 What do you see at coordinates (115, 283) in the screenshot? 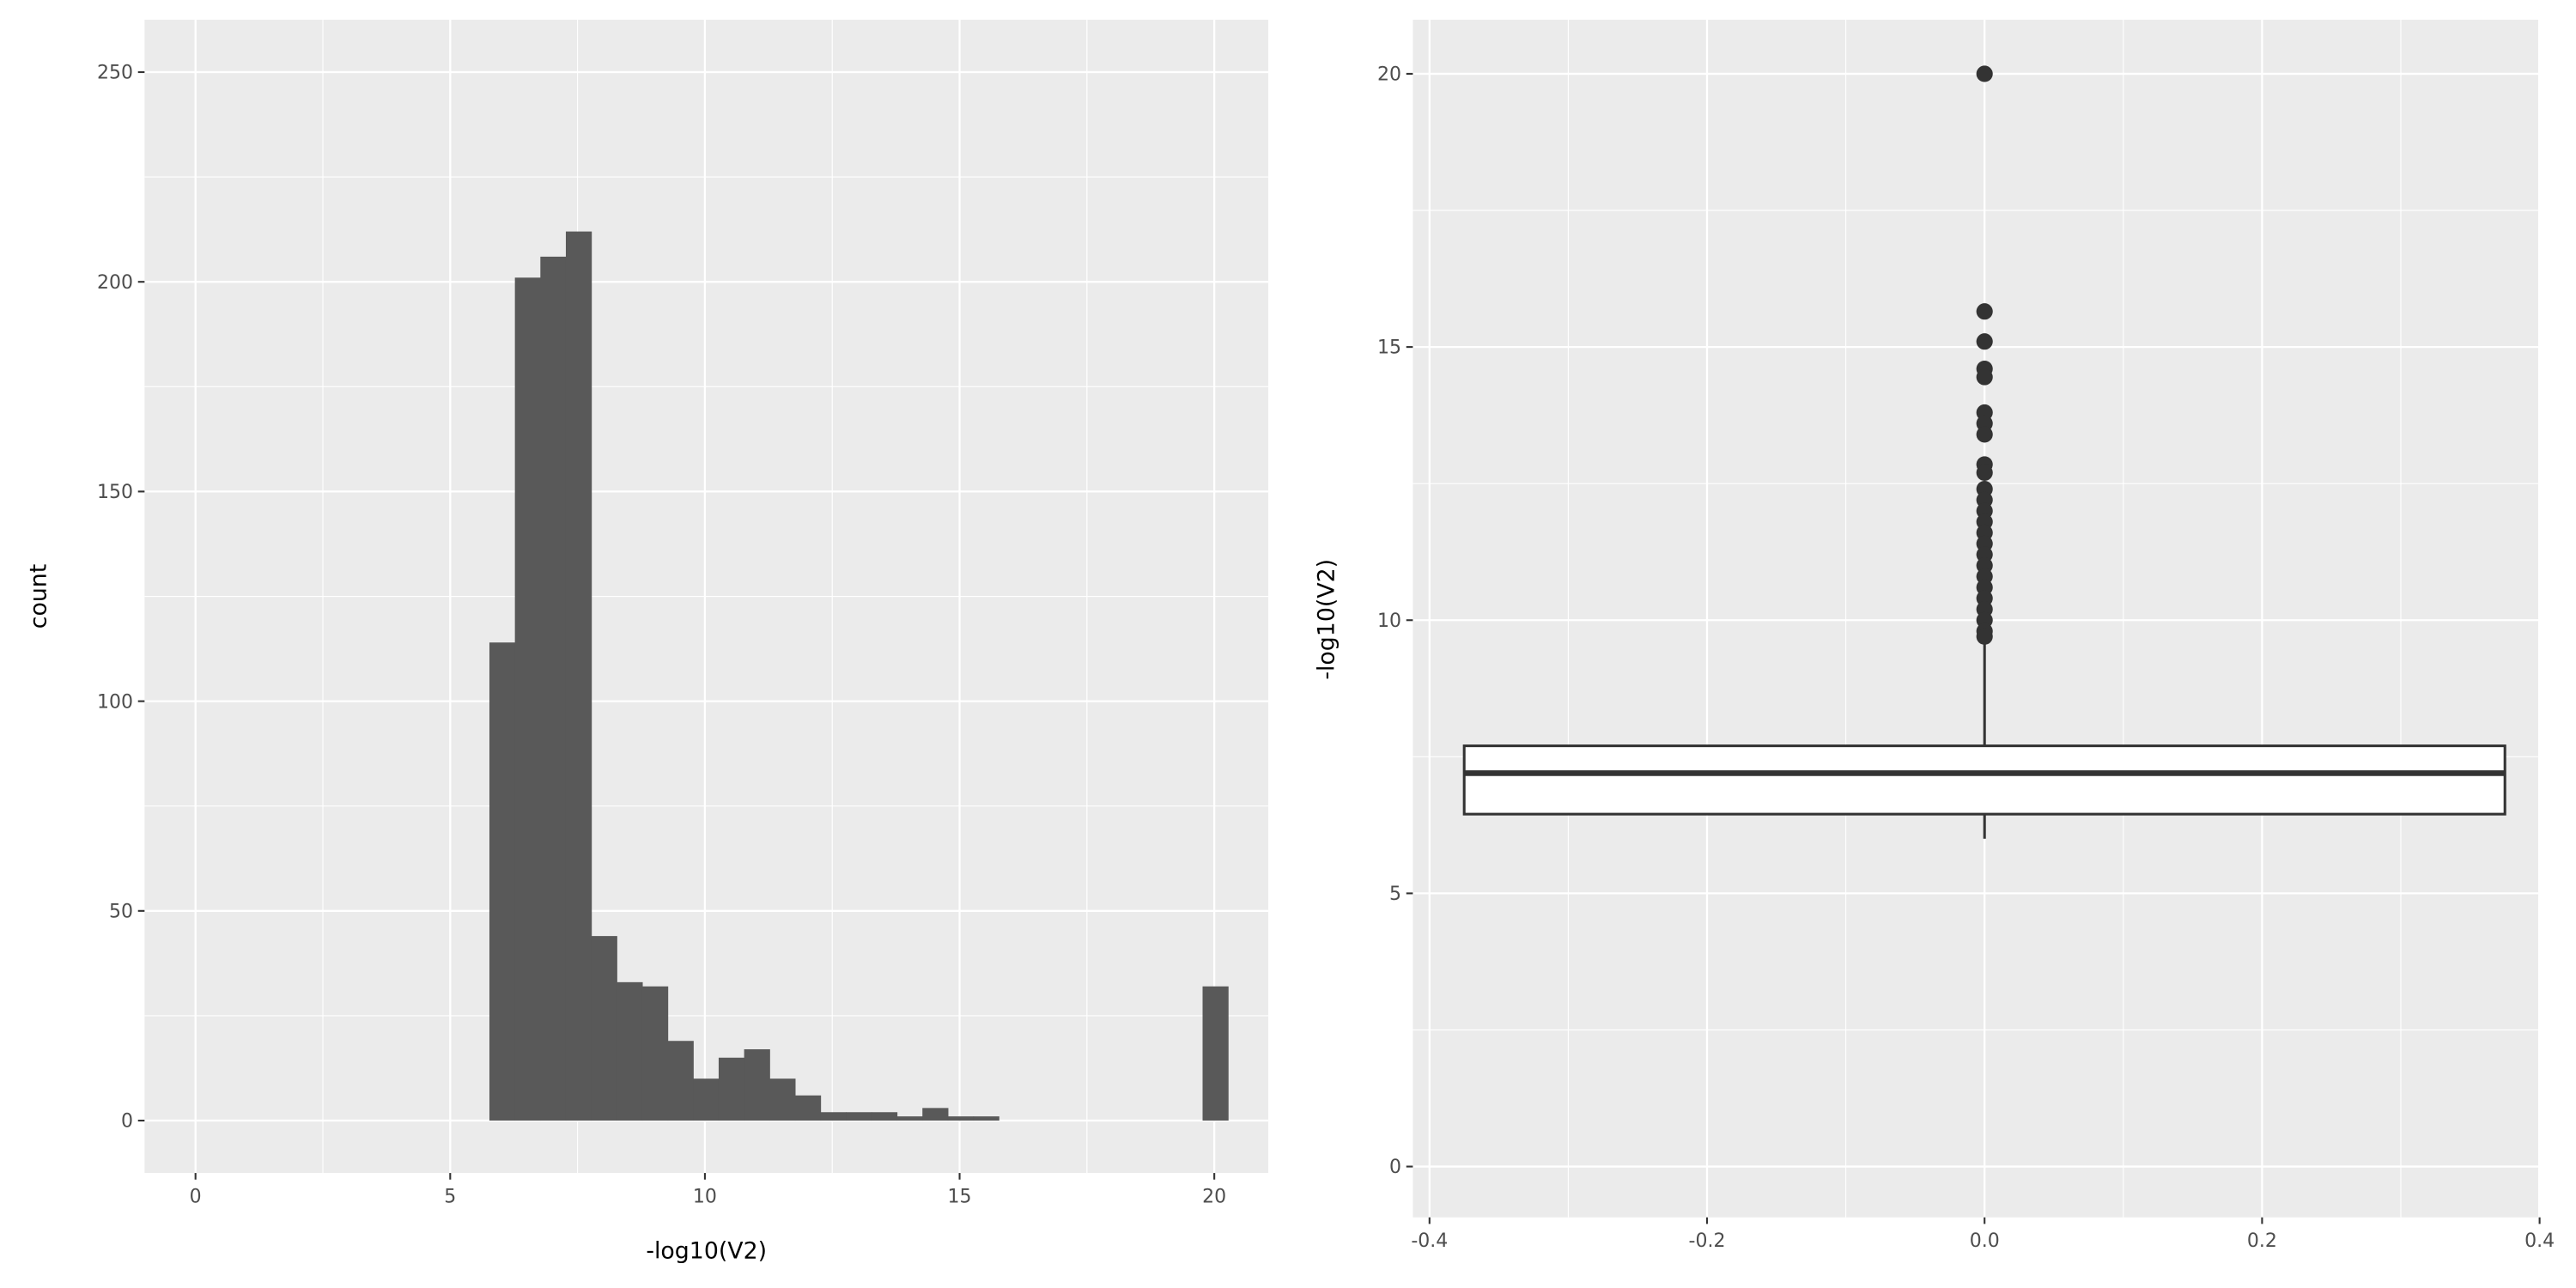
I see `y-tick-label: 200` at bounding box center [115, 283].